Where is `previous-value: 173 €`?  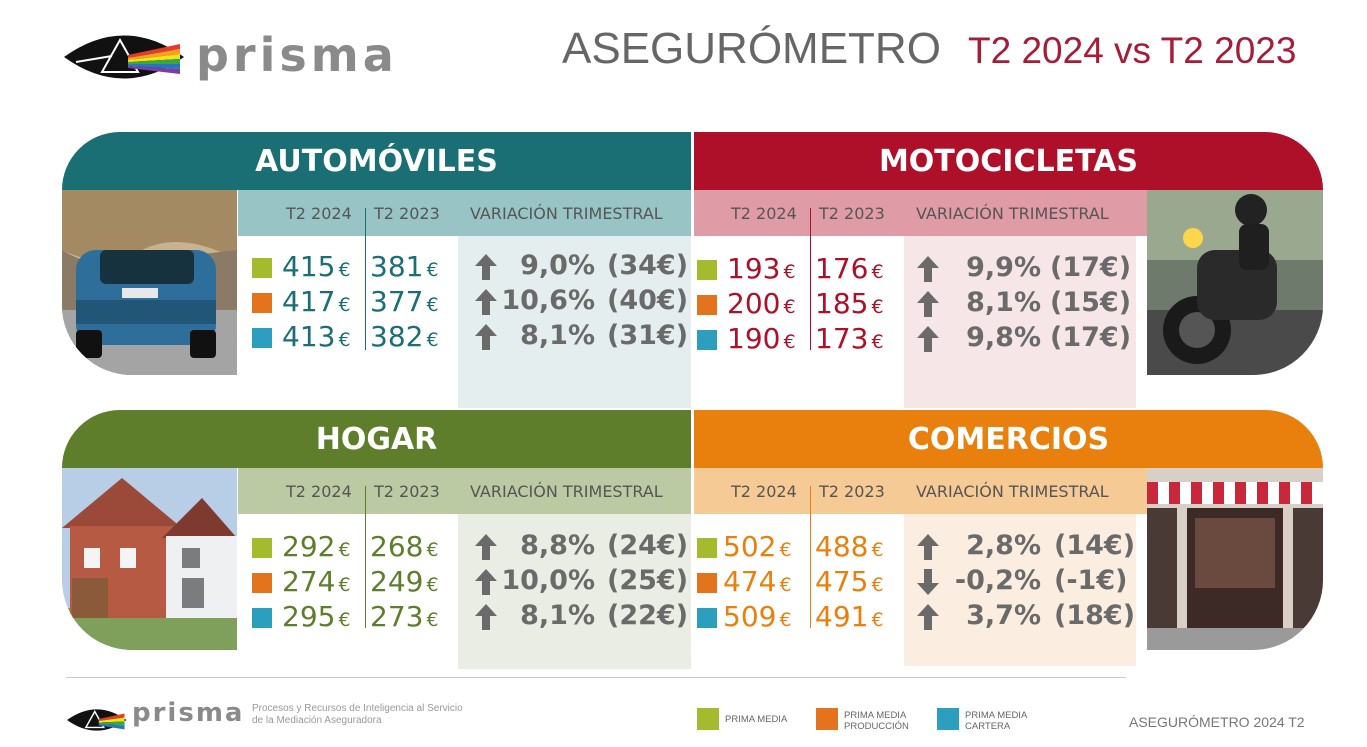 previous-value: 173 € is located at coordinates (849, 338).